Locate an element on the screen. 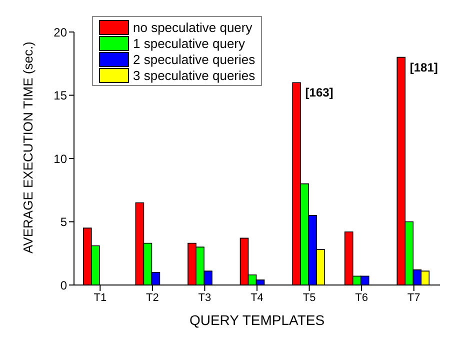 The height and width of the screenshot is (341, 474). x-tick-label: T7 is located at coordinates (413, 298).